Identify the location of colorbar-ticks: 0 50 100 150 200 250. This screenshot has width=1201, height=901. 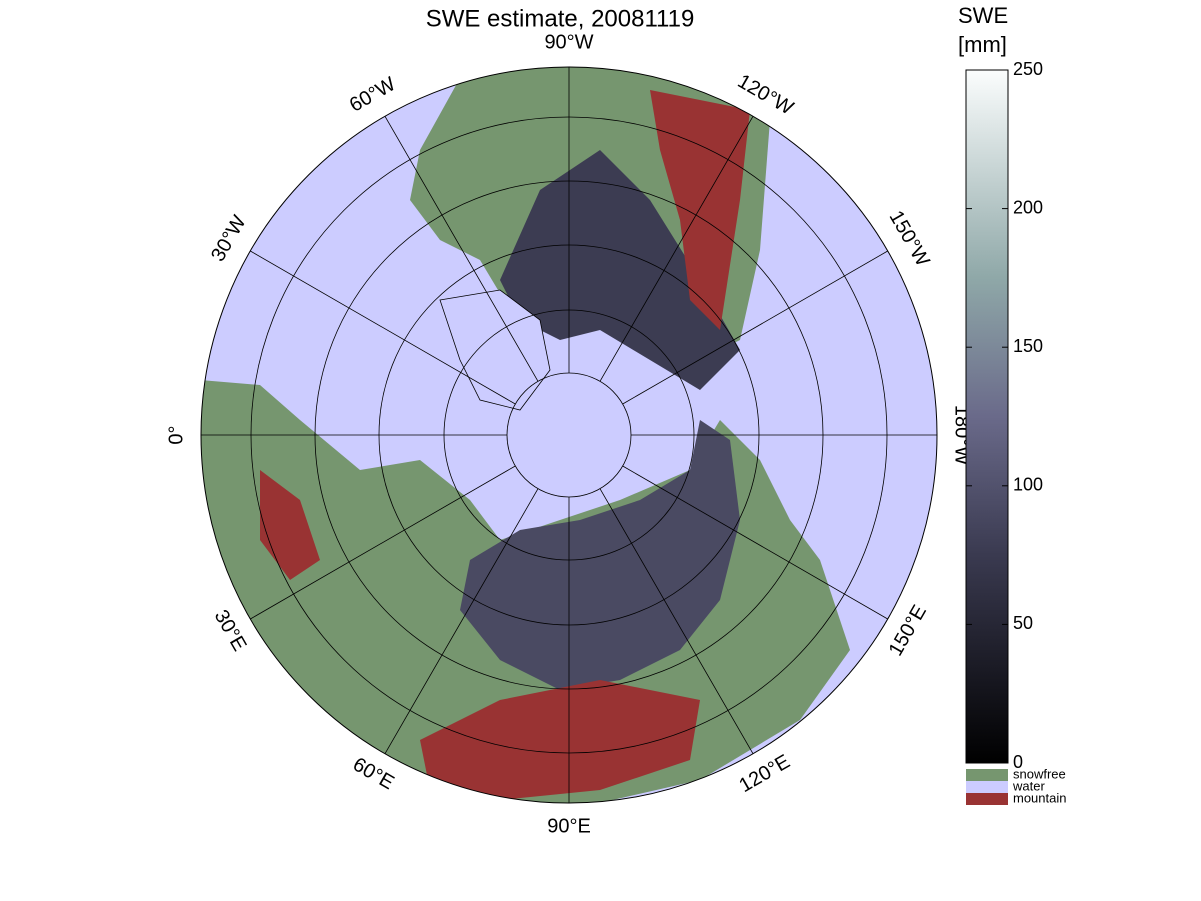
(1004, 415).